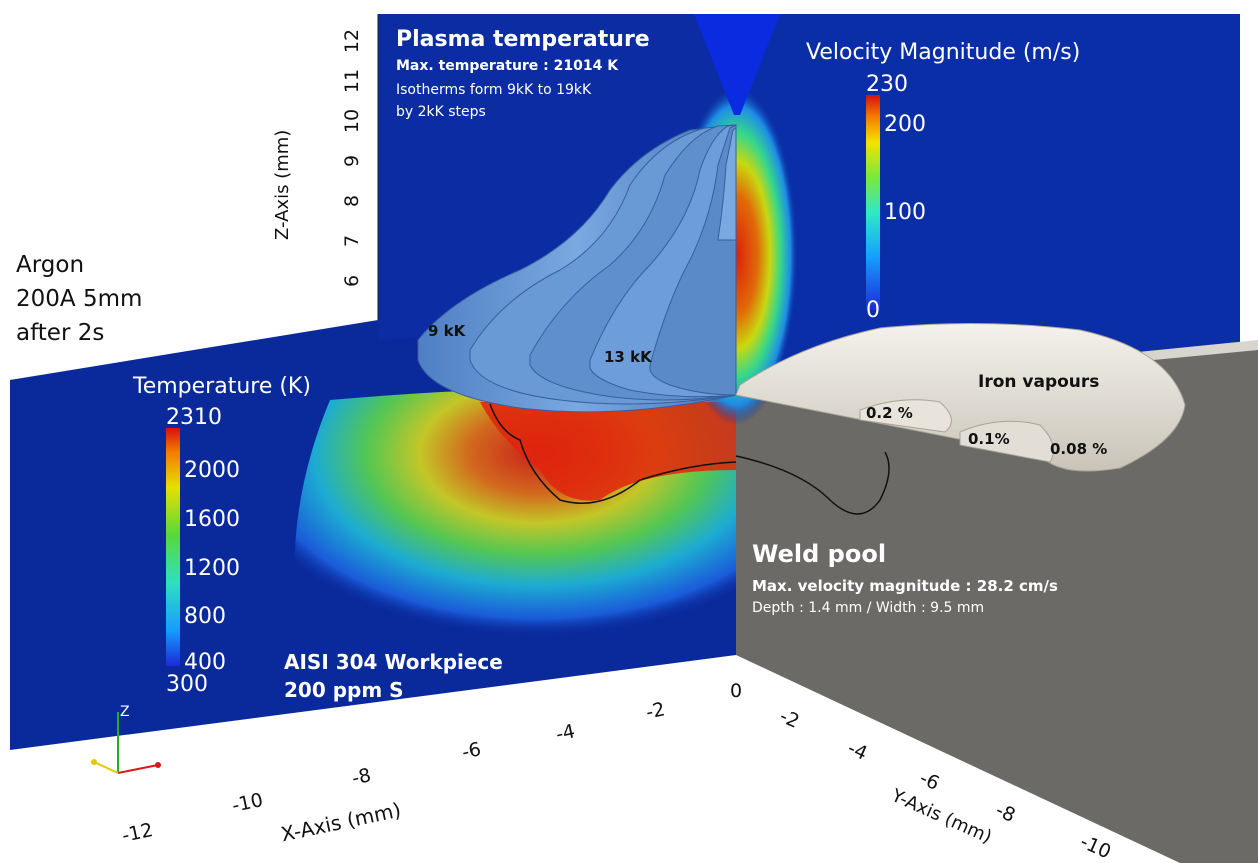 The image size is (1258, 863). I want to click on z-tick-7: 7, so click(352, 241).